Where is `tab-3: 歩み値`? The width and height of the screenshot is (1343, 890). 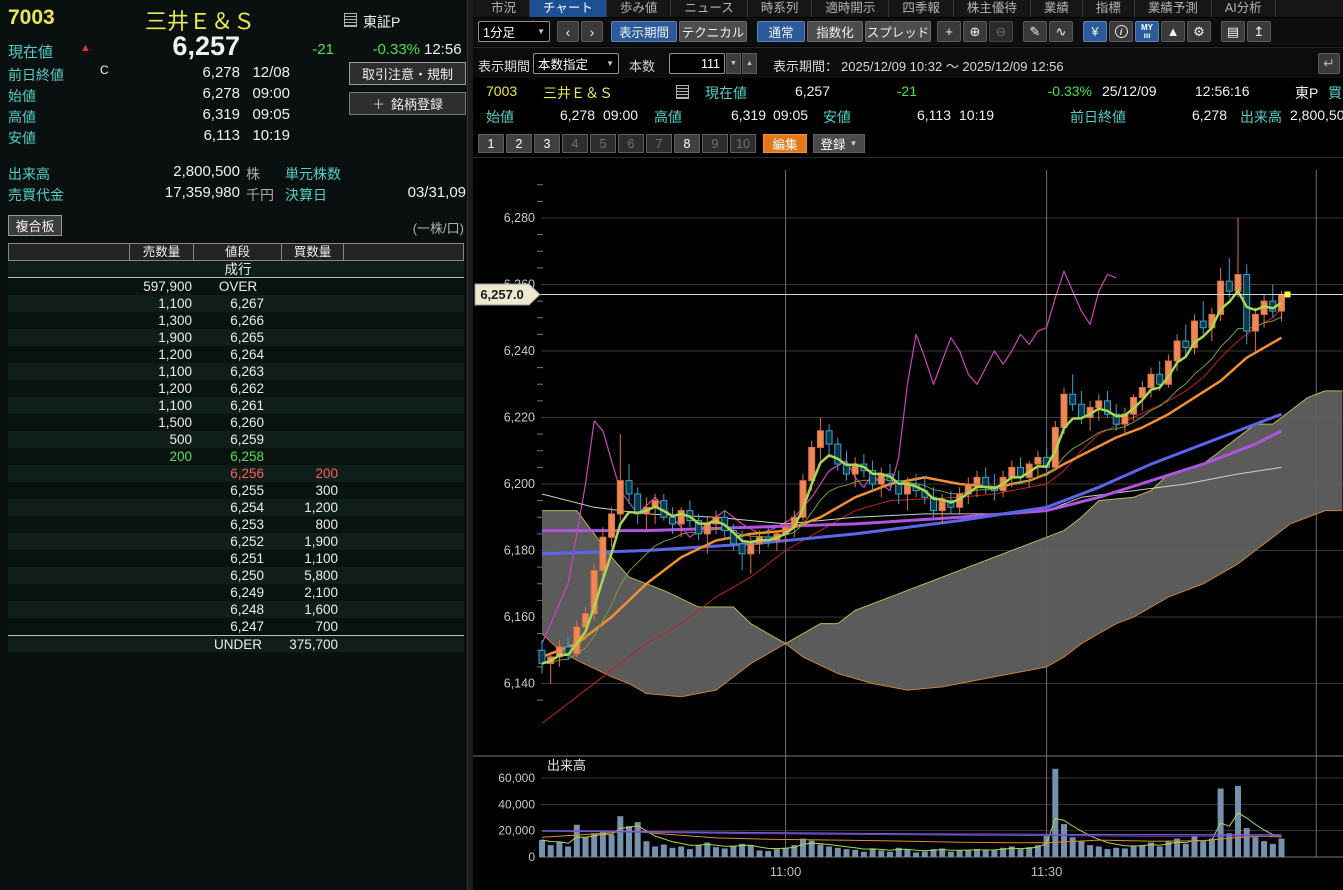
tab-3: 歩み値 is located at coordinates (639, 8).